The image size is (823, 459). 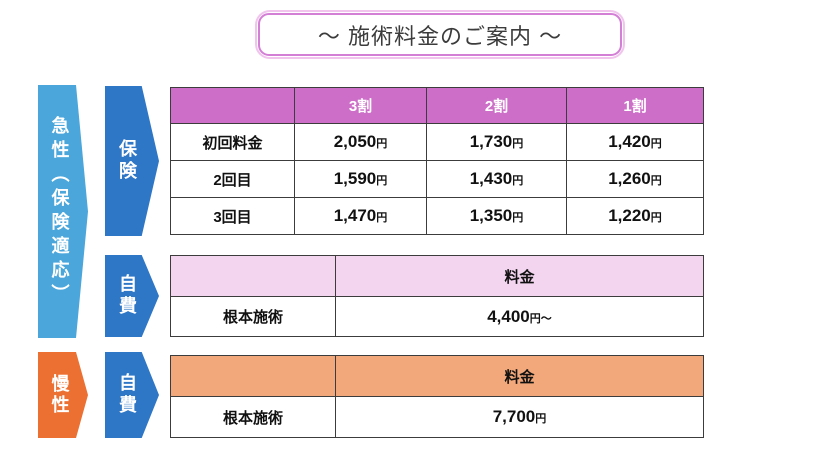 I want to click on price-value: 1,220, so click(x=629, y=215).